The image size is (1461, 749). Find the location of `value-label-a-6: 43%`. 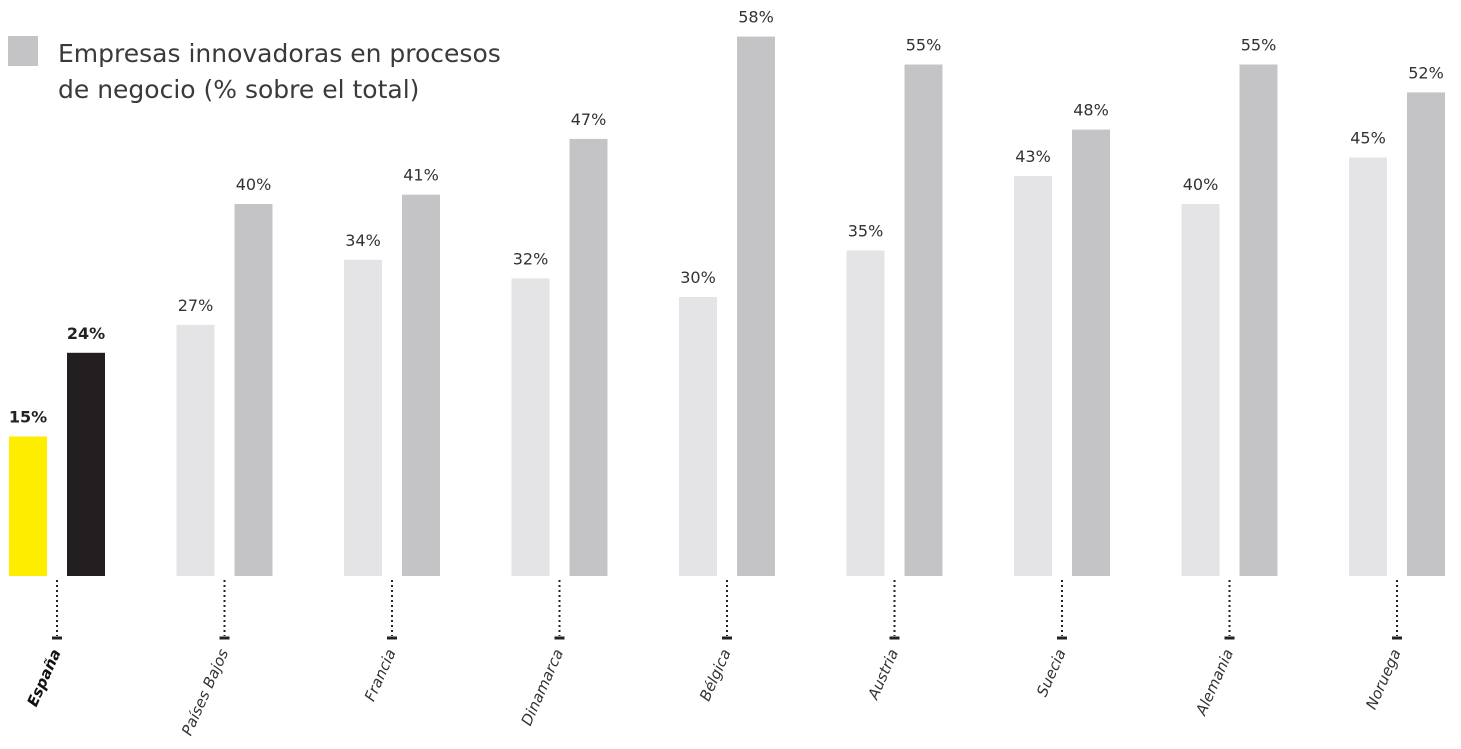

value-label-a-6: 43% is located at coordinates (1033, 156).